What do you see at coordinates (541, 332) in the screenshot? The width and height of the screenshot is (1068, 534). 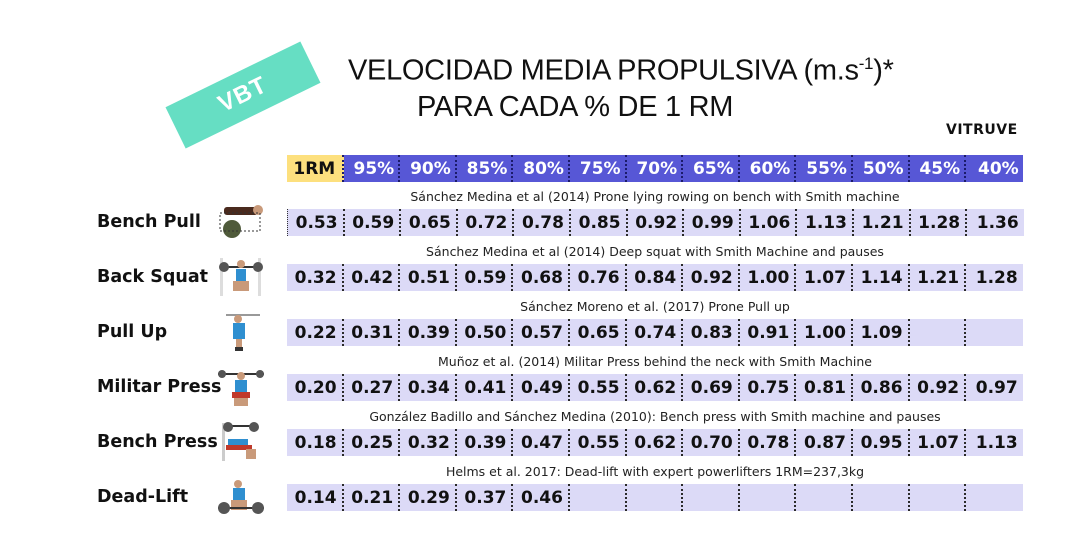 I see `velocity-value: 0.57` at bounding box center [541, 332].